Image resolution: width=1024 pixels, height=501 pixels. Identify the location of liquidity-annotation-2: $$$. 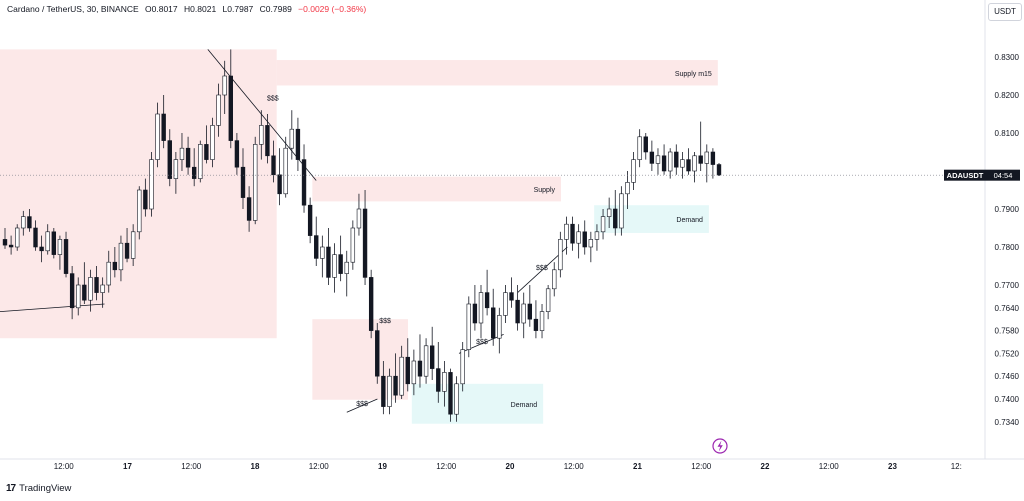
(362, 404).